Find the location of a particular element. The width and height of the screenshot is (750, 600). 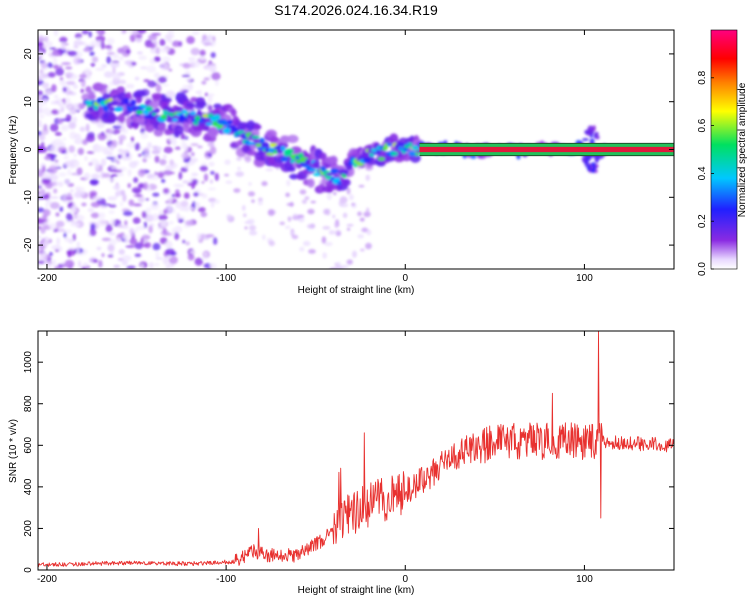

figure-title: S174.2026.024.16.34.R19 is located at coordinates (356, 10).